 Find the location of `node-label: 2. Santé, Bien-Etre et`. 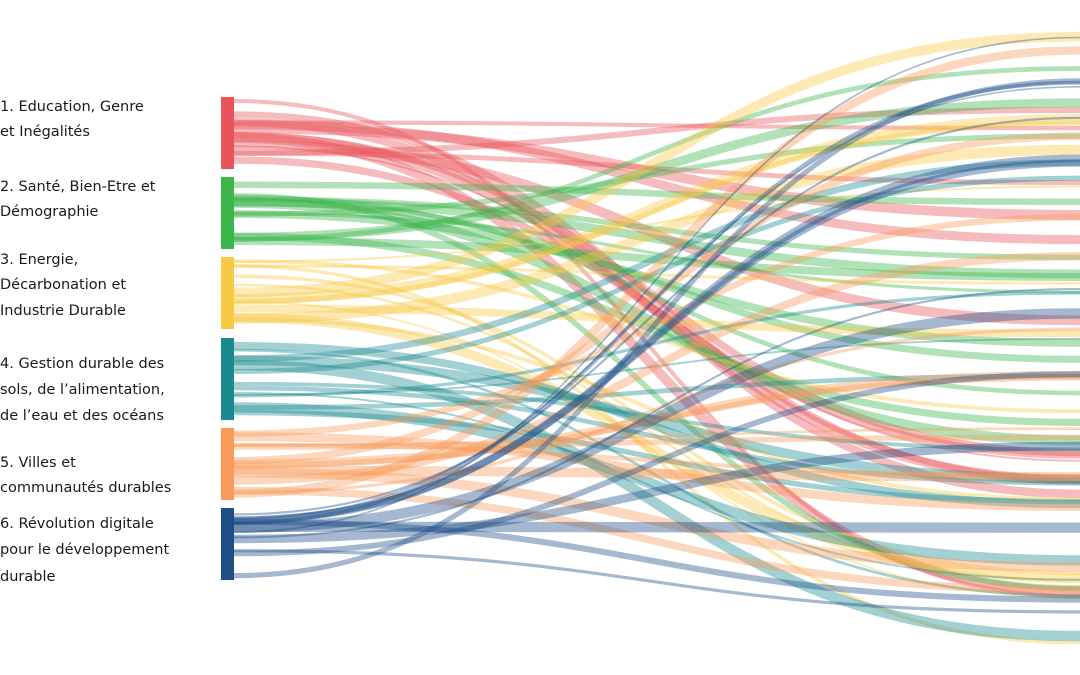

node-label: 2. Santé, Bien-Etre et is located at coordinates (78, 187).